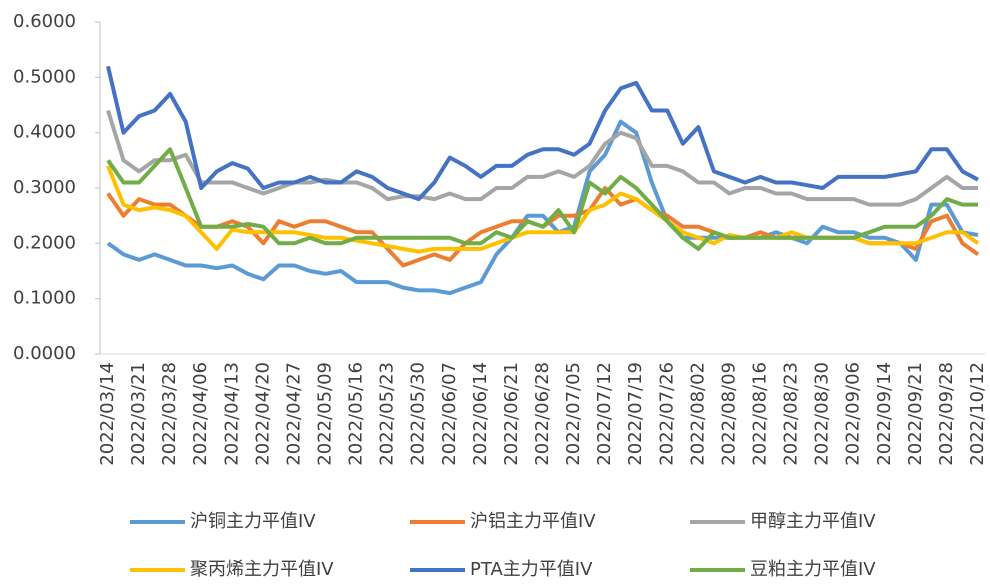 Image resolution: width=990 pixels, height=587 pixels. Describe the element at coordinates (44, 187) in the screenshot. I see `y-tick-label: 0.3000` at that location.